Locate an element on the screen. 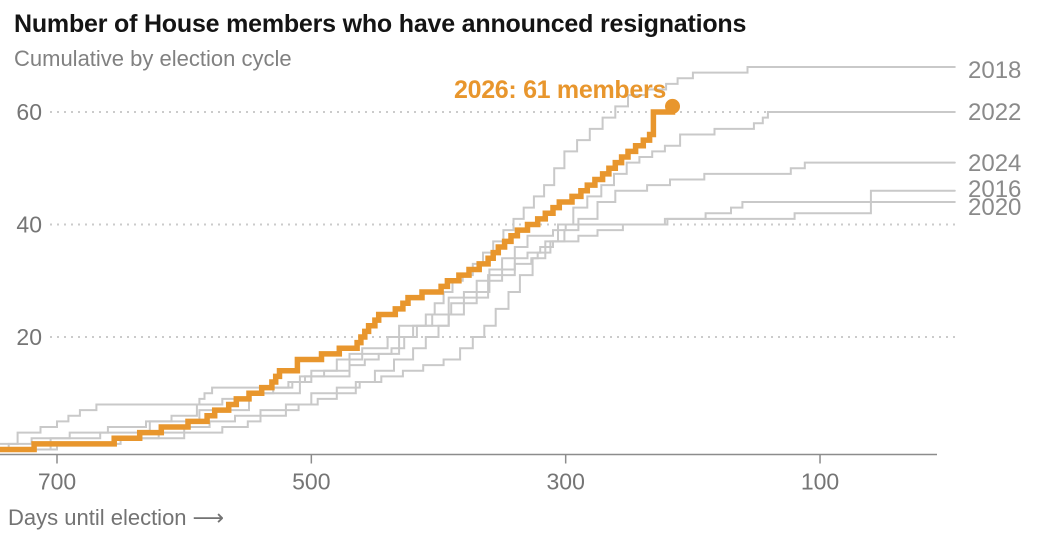  series-end-label-2024: 2024 is located at coordinates (994, 163).